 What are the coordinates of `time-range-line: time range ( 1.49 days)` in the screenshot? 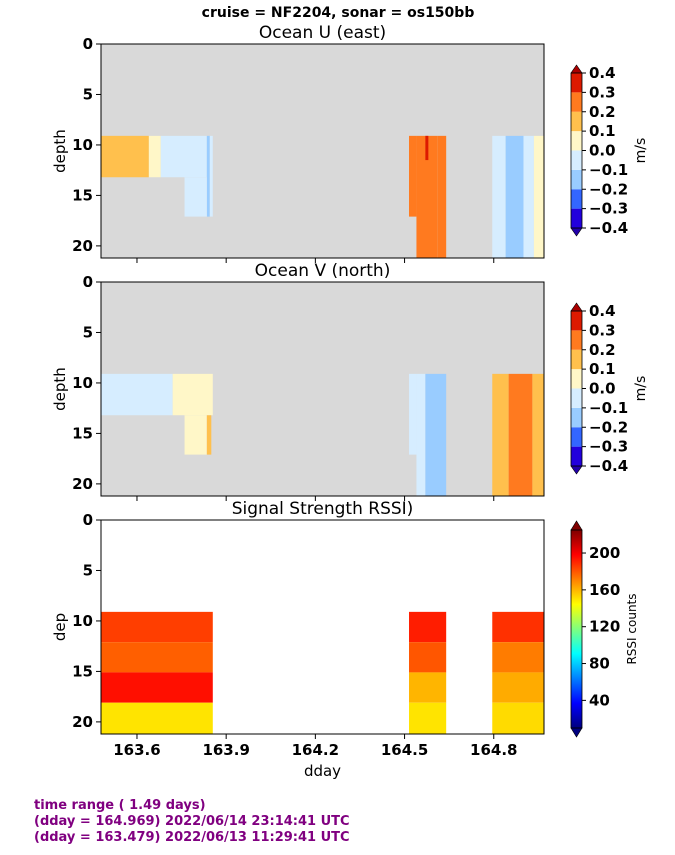 It's located at (120, 805).